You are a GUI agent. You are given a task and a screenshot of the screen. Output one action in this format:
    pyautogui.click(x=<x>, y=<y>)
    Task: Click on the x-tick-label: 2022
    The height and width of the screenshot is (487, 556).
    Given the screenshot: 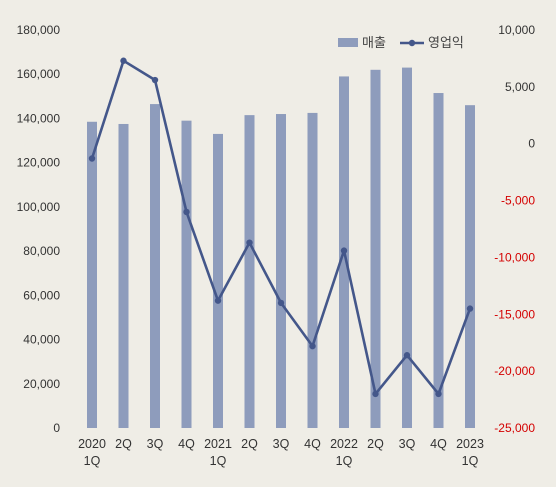 What is the action you would take?
    pyautogui.click(x=344, y=444)
    